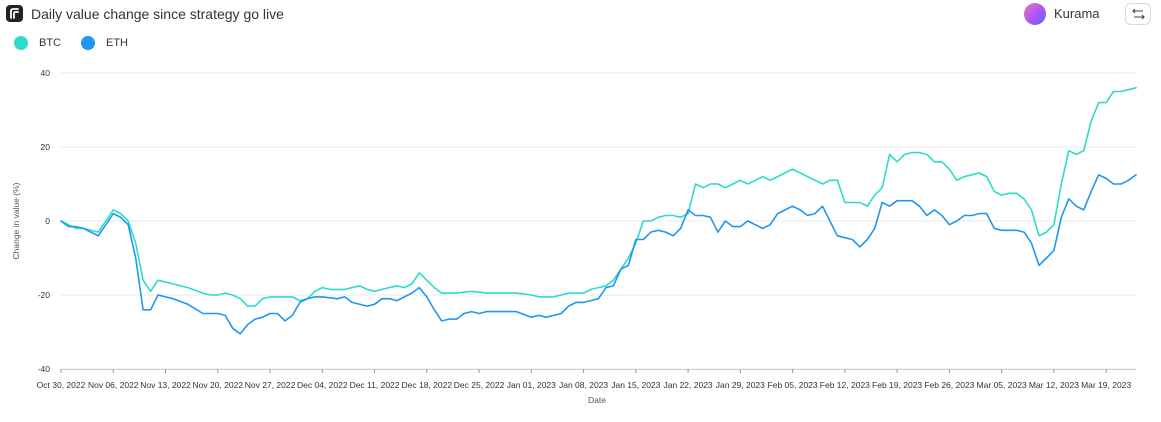 The image size is (1161, 422). What do you see at coordinates (46, 73) in the screenshot?
I see `y-tick-label: 40` at bounding box center [46, 73].